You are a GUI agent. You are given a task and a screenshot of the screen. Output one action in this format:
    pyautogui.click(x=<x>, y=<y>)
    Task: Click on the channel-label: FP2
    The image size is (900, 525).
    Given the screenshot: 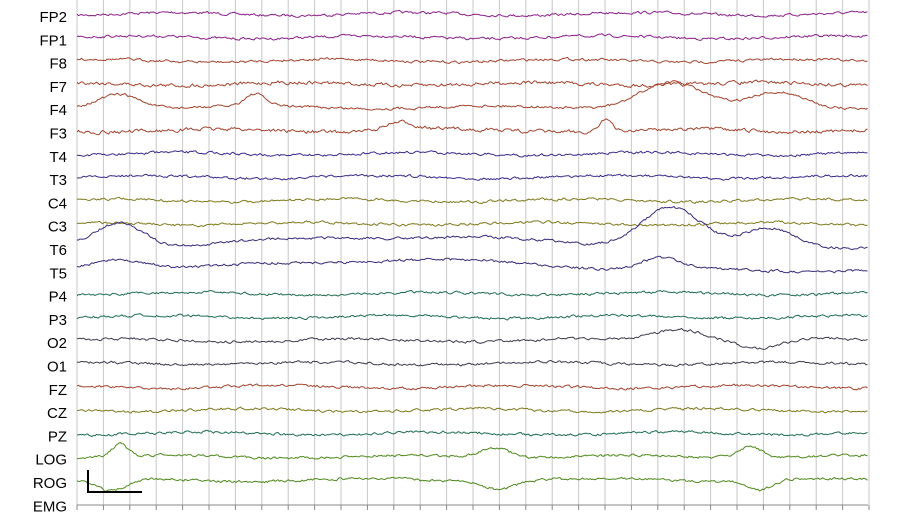 What is the action you would take?
    pyautogui.click(x=53, y=17)
    